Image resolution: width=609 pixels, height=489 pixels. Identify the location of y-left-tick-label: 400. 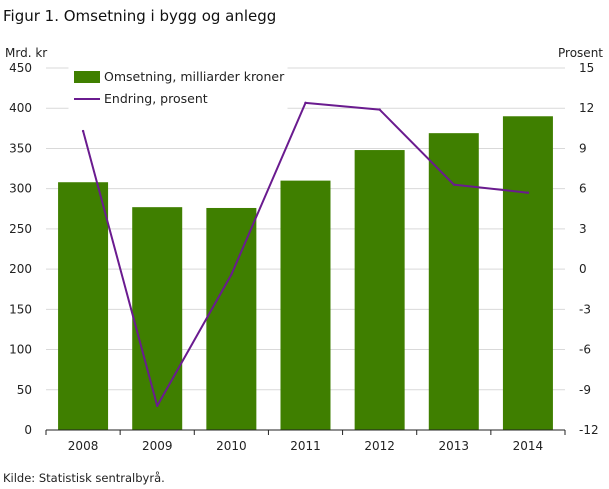
(20, 108).